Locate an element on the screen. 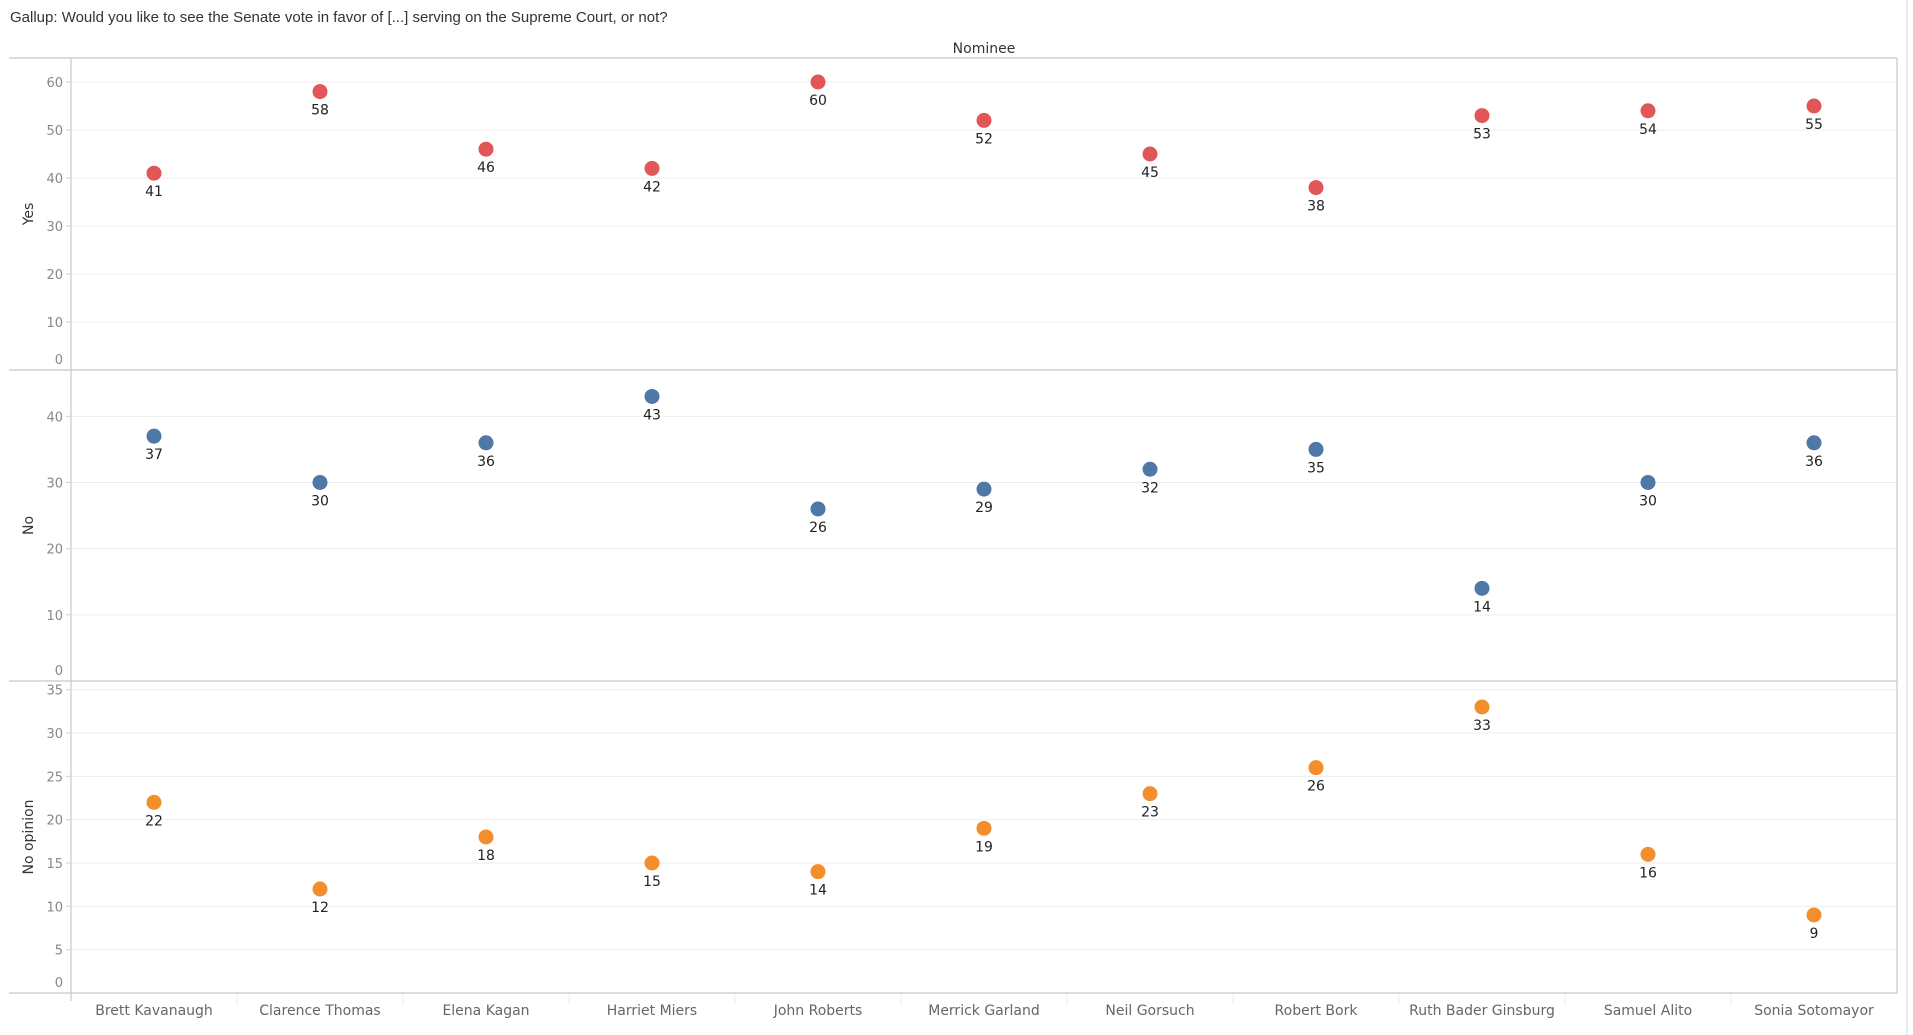  point-no-opinion-brett-kavanaugh is located at coordinates (154, 802).